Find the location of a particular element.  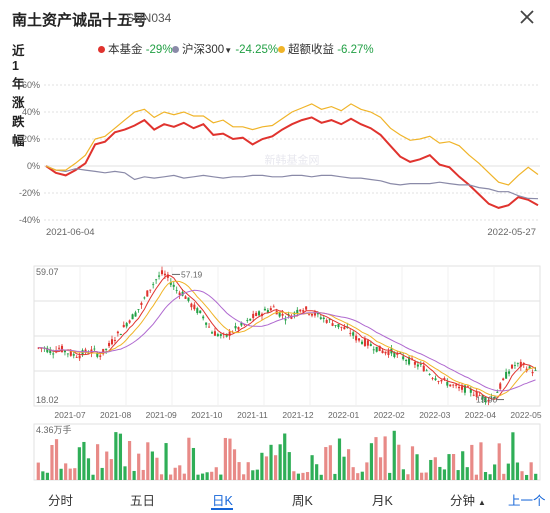

tab-five-day: 五日 is located at coordinates (143, 501).